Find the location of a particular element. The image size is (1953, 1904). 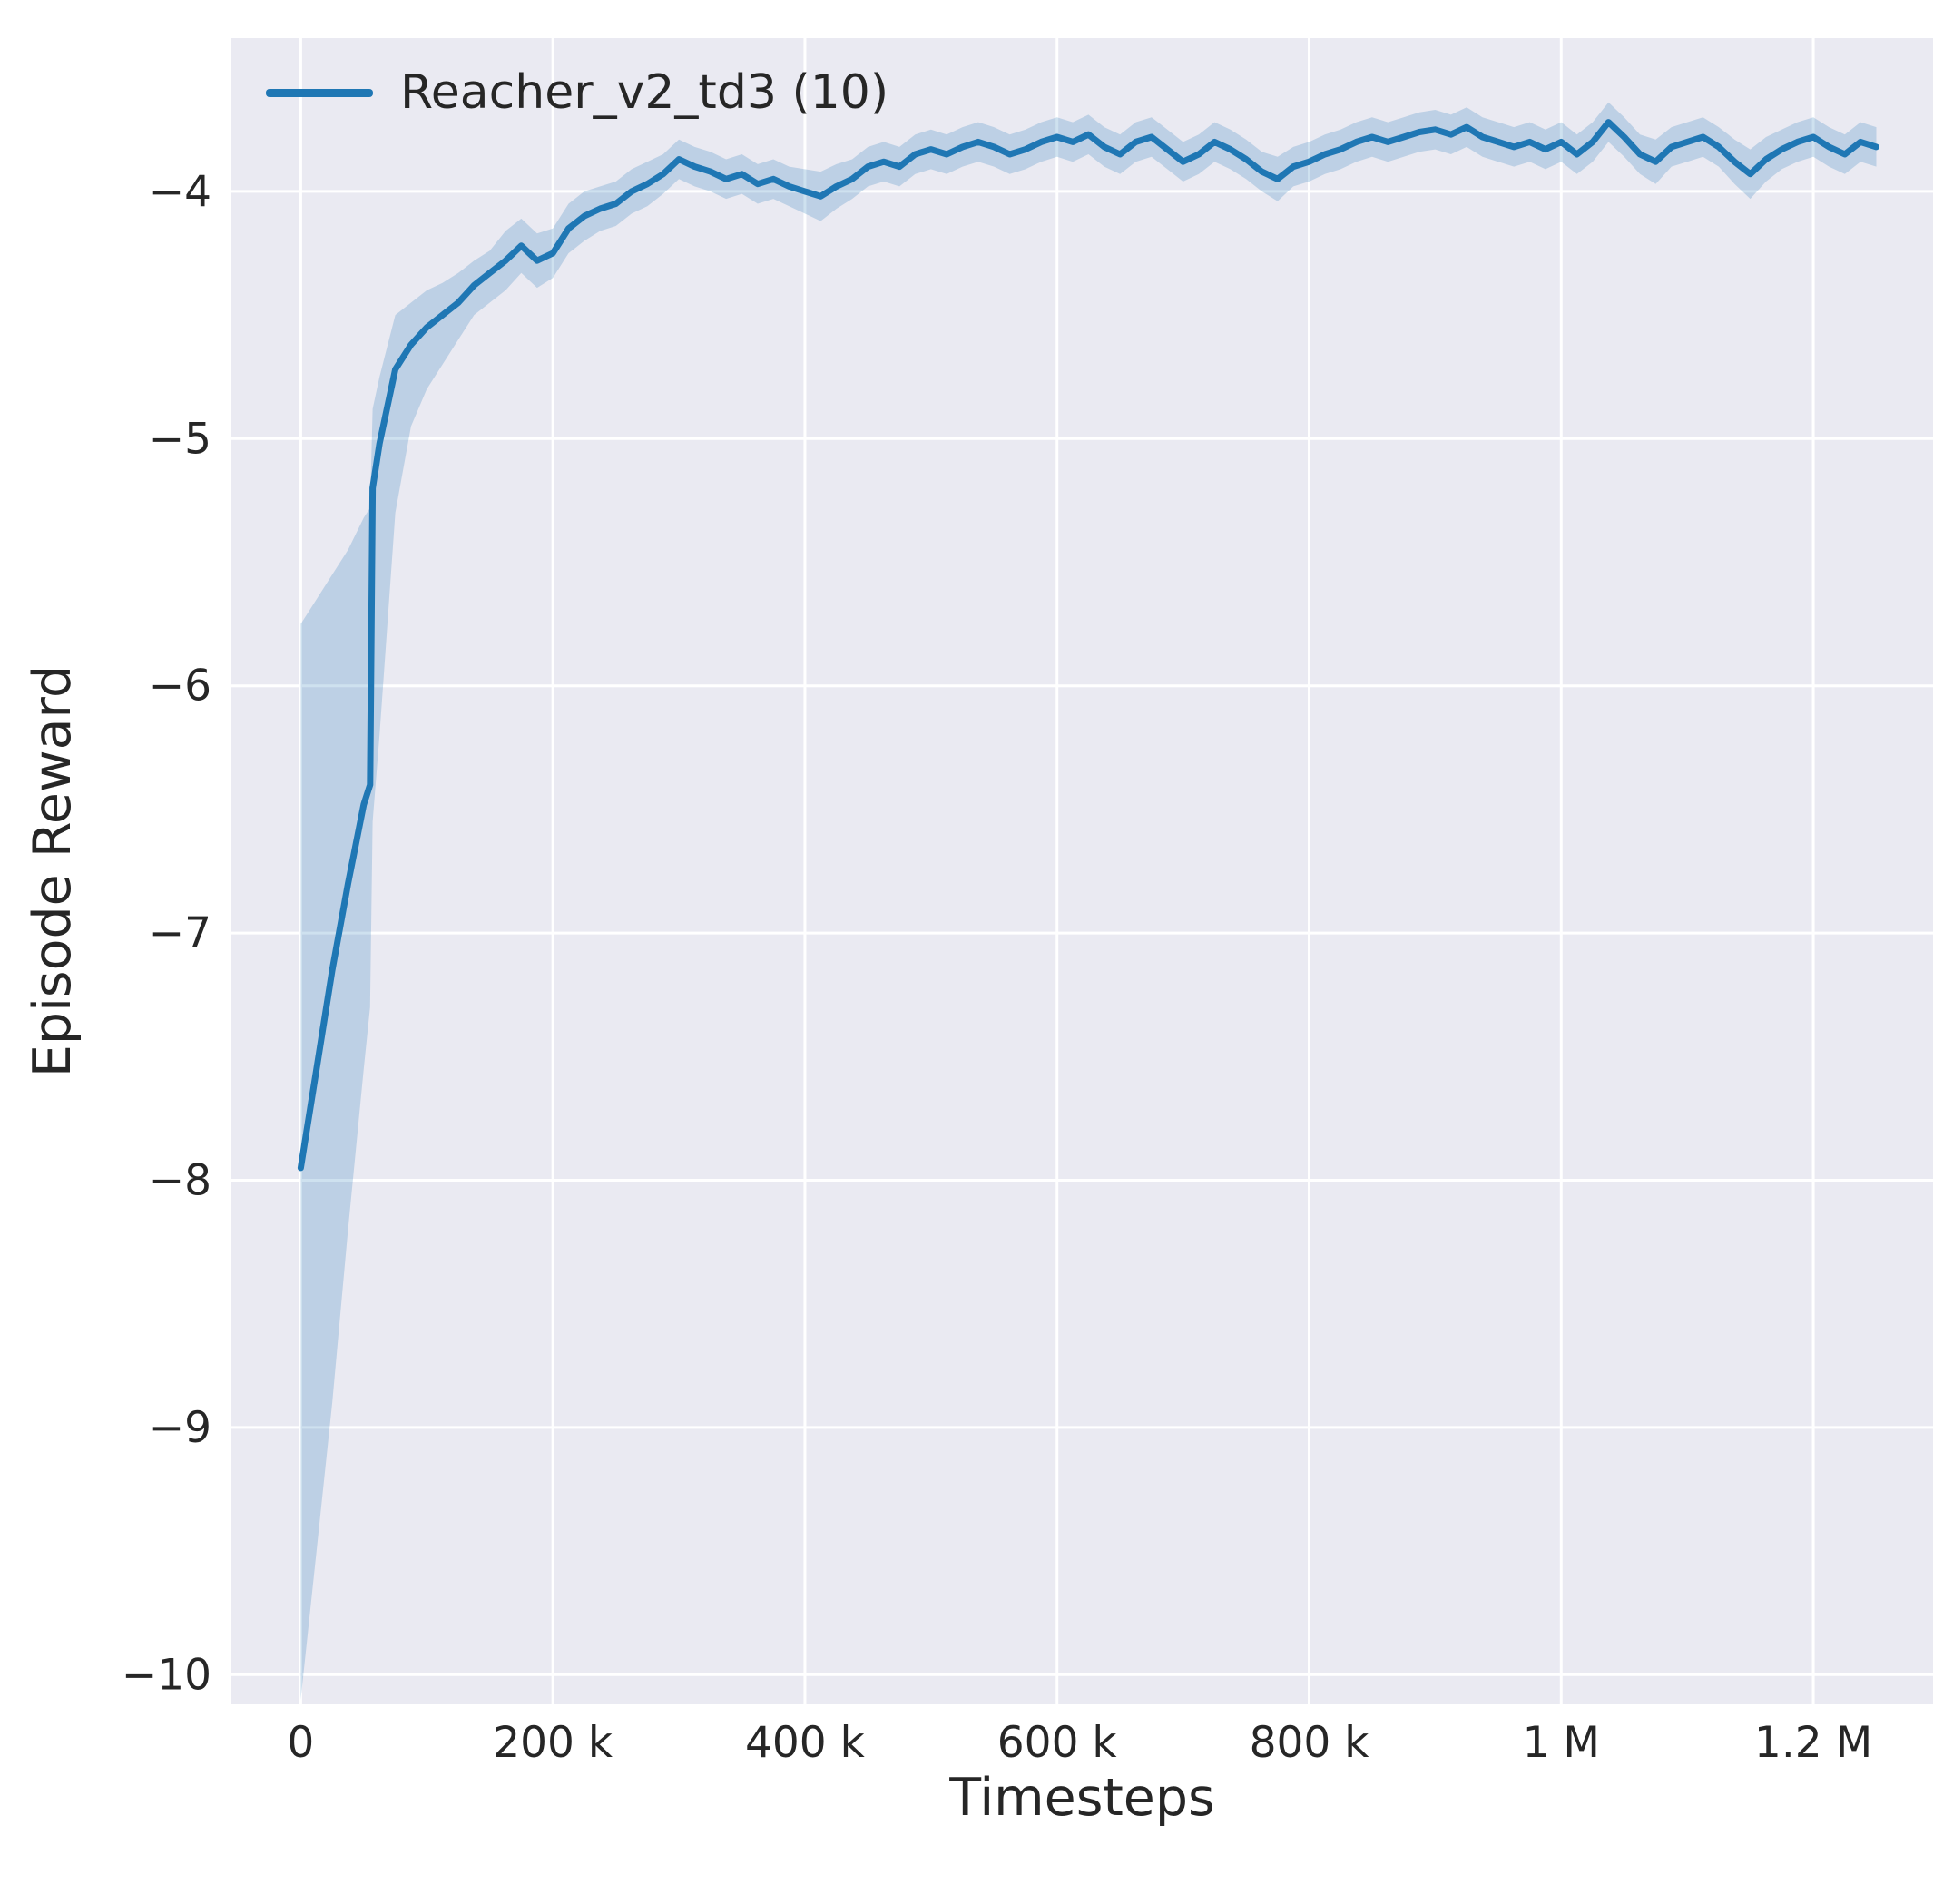

legend-line-sample is located at coordinates (320, 92).